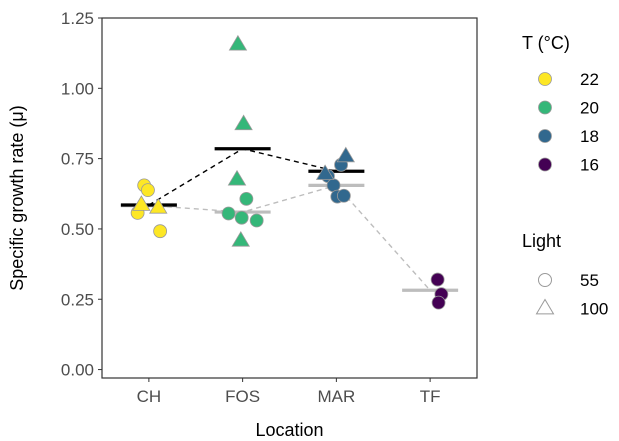 Image resolution: width=619 pixels, height=441 pixels. Describe the element at coordinates (81, 194) in the screenshot. I see `y-axis: 0.00 0.25 0.50 0.75 1.00 1.25` at that location.